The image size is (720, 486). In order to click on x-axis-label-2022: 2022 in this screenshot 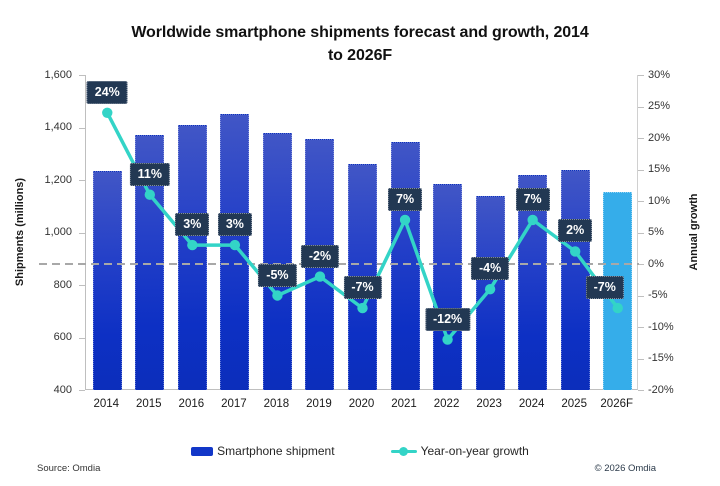, I will do `click(446, 404)`.